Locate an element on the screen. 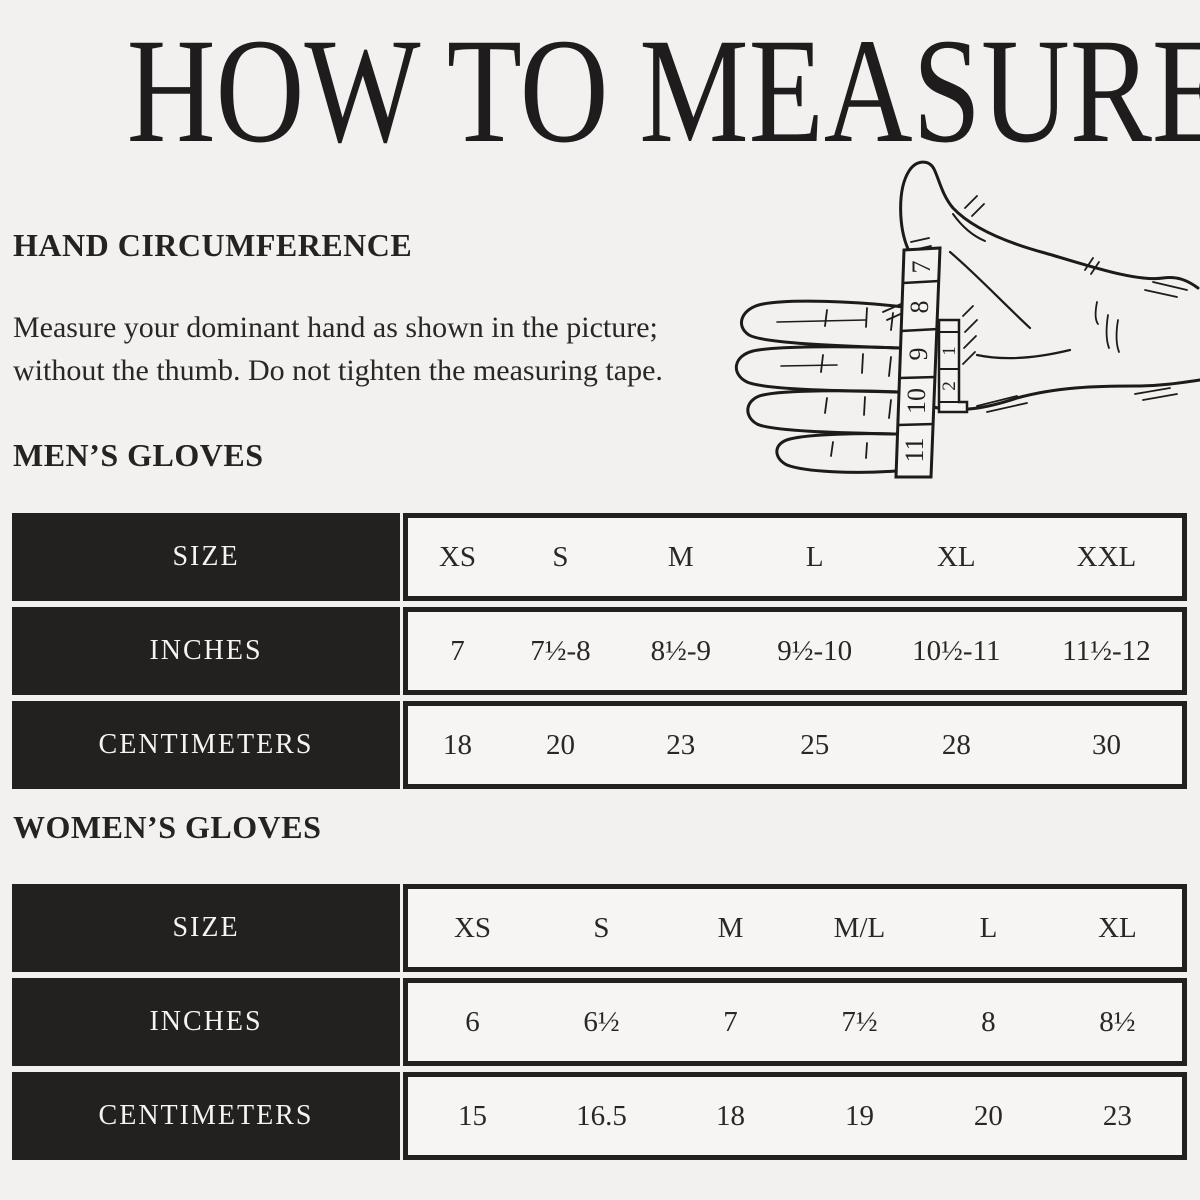  inches-cell: 6 is located at coordinates (472, 1021).